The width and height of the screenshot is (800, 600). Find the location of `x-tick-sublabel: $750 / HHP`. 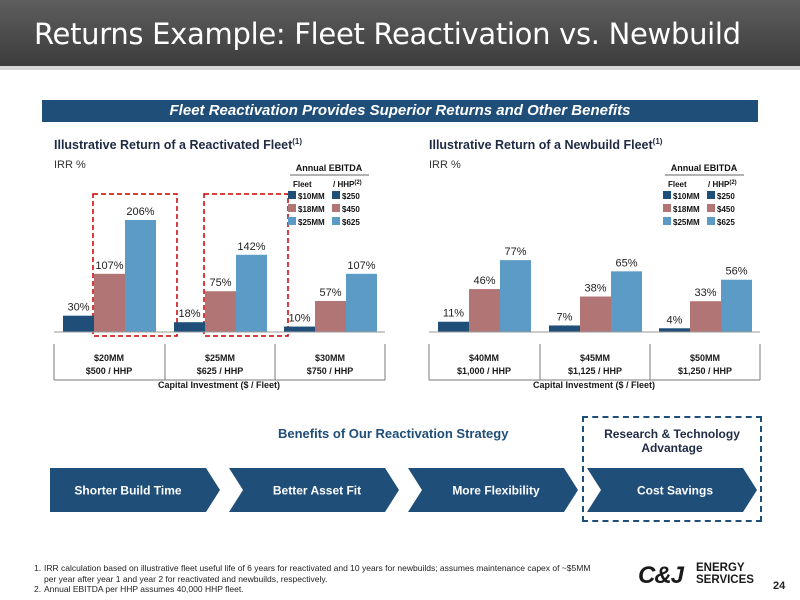

x-tick-sublabel: $750 / HHP is located at coordinates (330, 371).